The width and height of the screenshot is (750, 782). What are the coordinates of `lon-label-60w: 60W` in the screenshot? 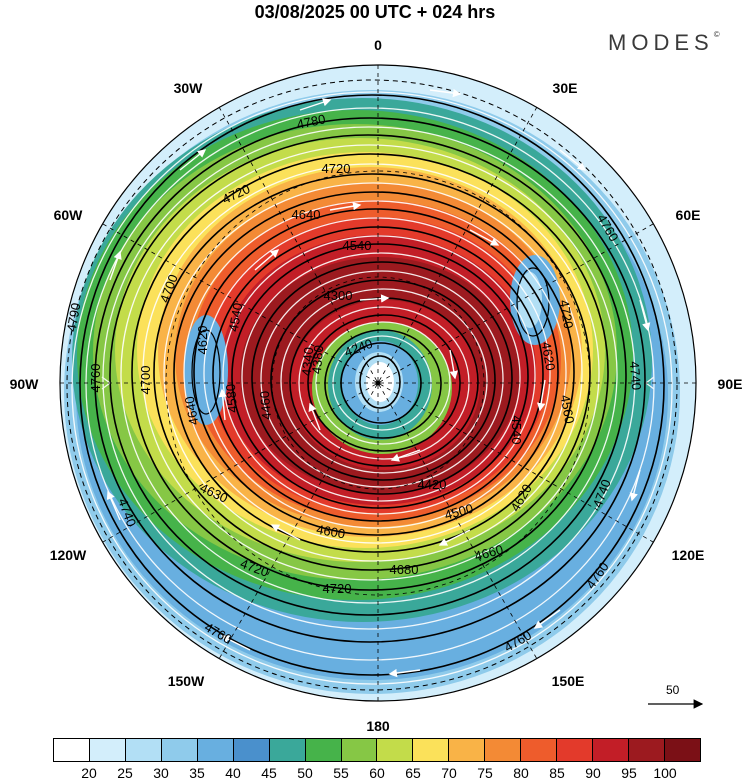 It's located at (69, 215).